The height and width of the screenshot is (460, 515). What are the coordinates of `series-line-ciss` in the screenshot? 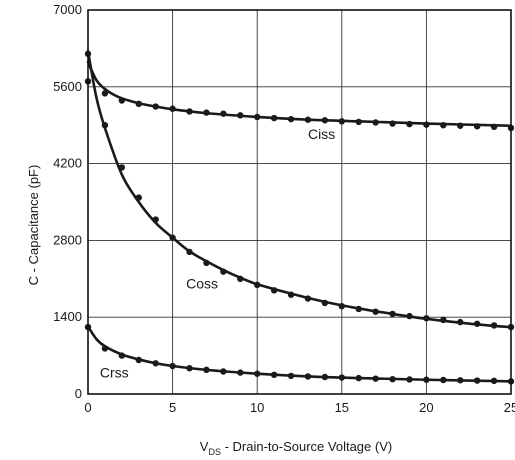 It's located at (299, 94).